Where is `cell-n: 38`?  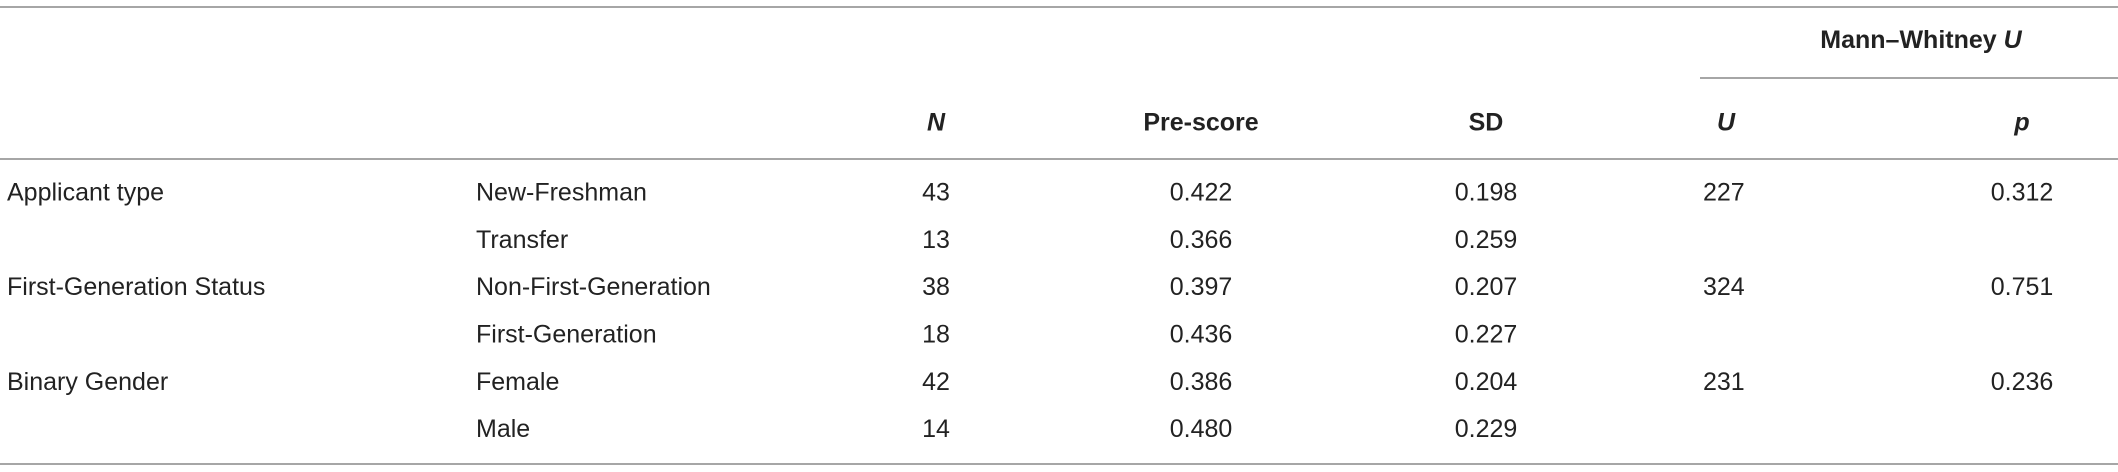 cell-n: 38 is located at coordinates (936, 287).